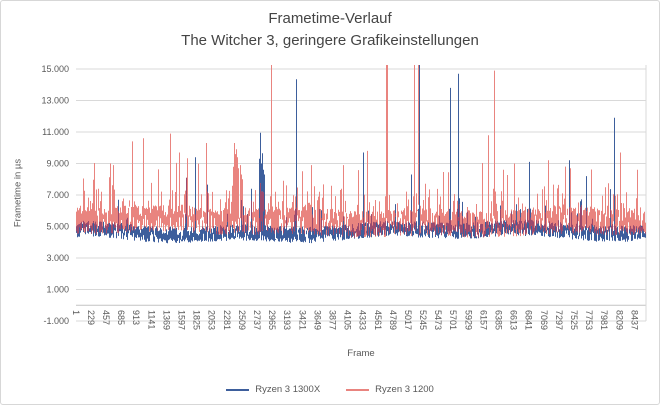 Image resolution: width=660 pixels, height=405 pixels. Describe the element at coordinates (151, 319) in the screenshot. I see `x-tick-label: 1141` at that location.